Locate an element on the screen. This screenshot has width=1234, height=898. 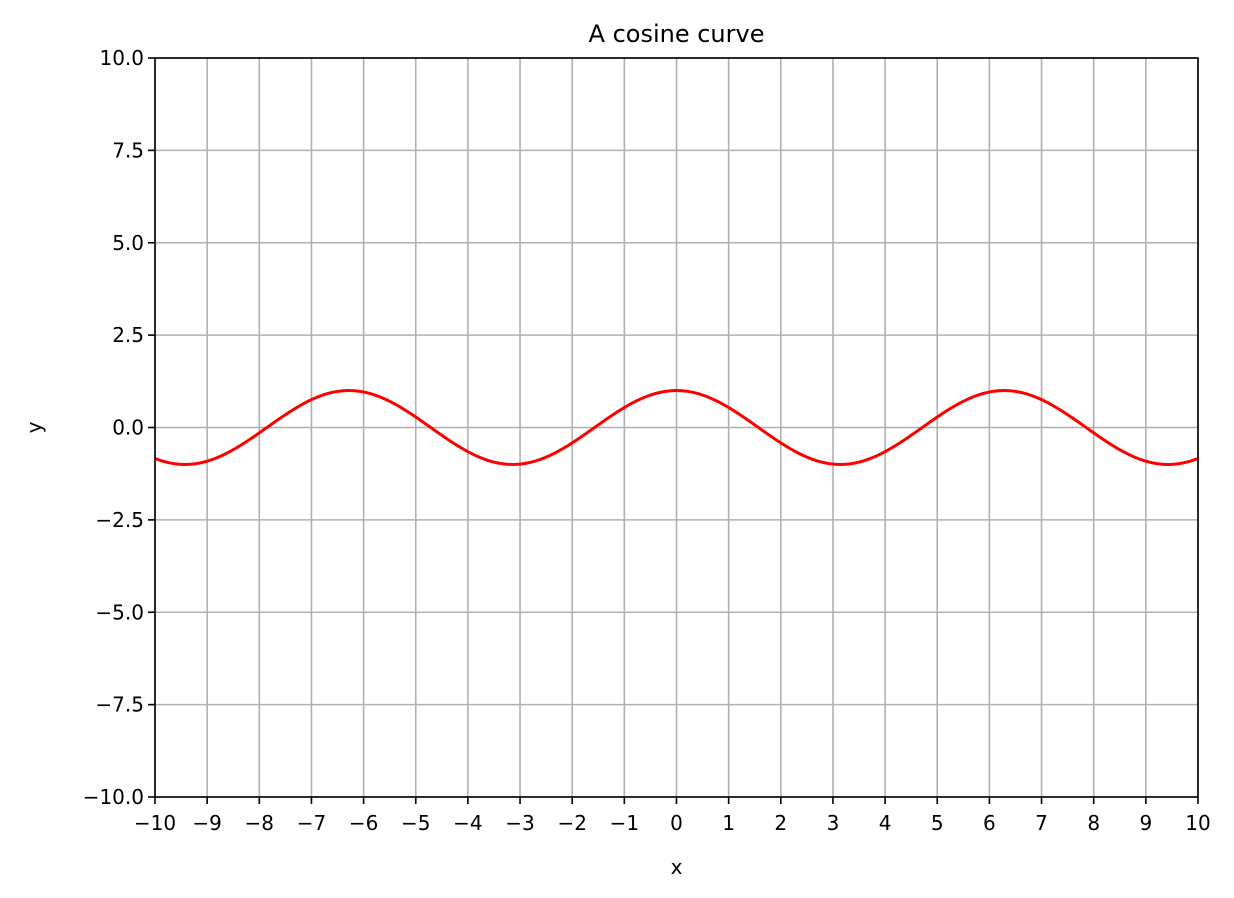
x-tick-label: 1 is located at coordinates (728, 823).